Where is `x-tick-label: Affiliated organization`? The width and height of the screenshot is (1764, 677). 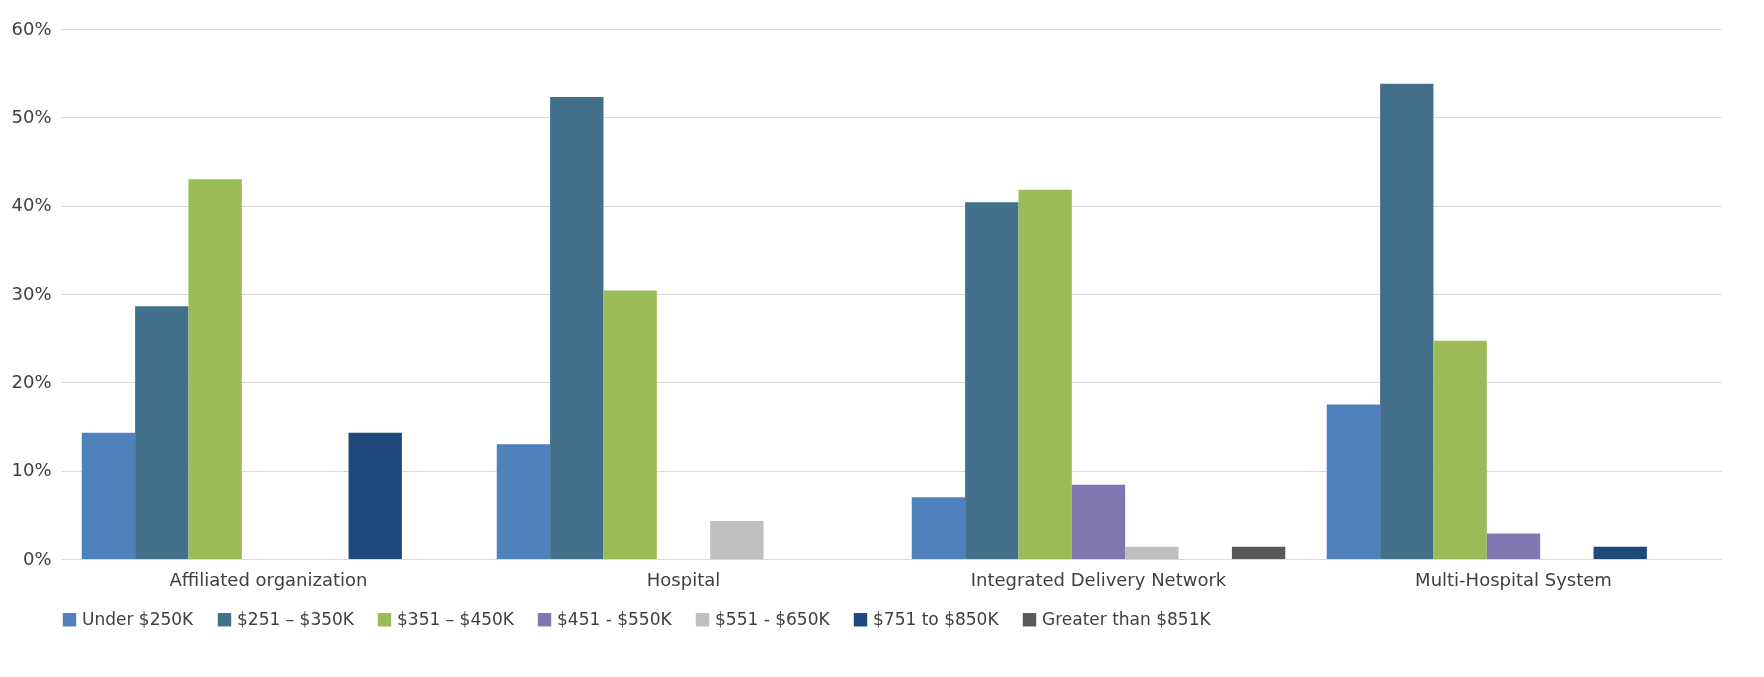 x-tick-label: Affiliated organization is located at coordinates (268, 579).